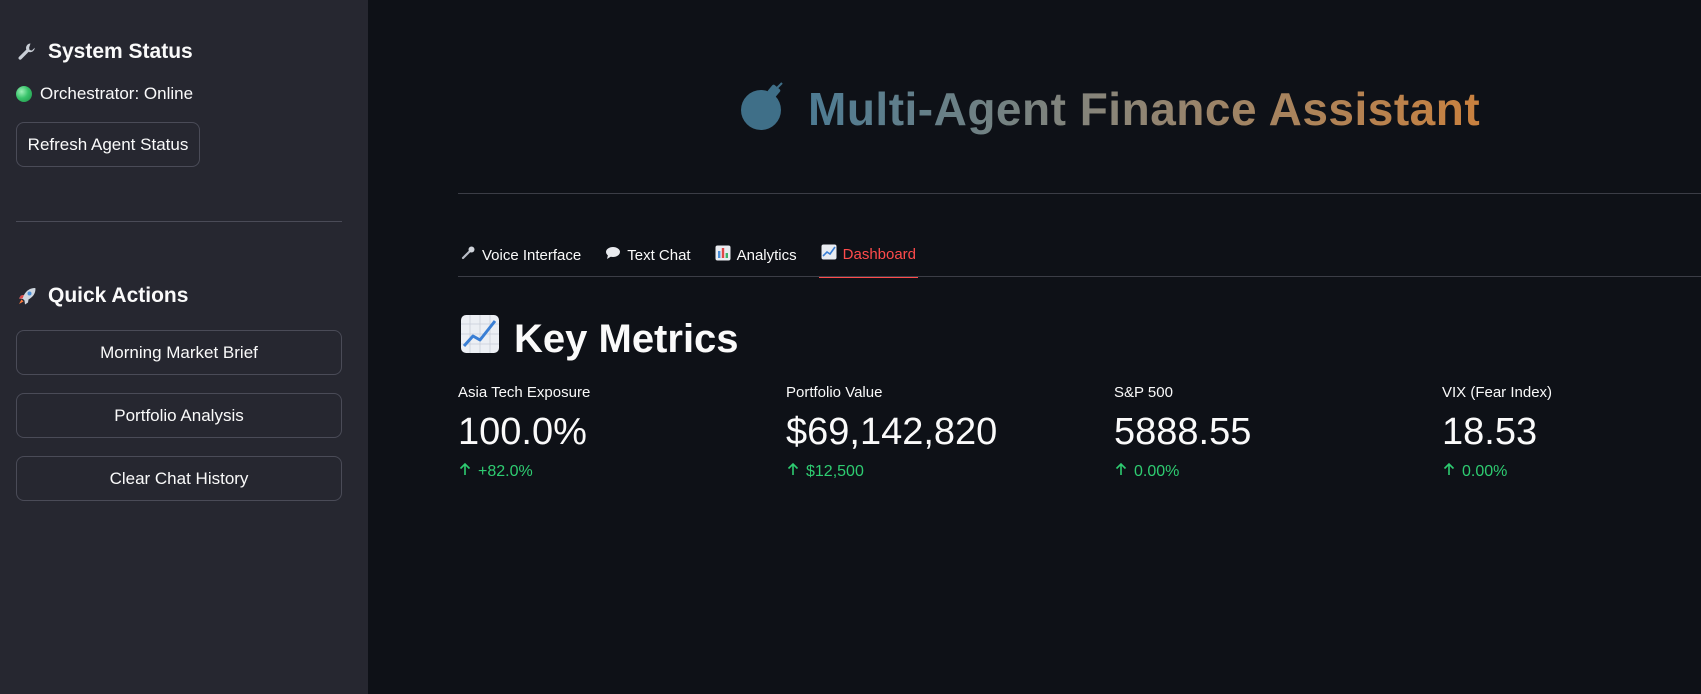 Image resolution: width=1701 pixels, height=694 pixels. I want to click on clear-chat-history-button: Clear Chat History, so click(179, 478).